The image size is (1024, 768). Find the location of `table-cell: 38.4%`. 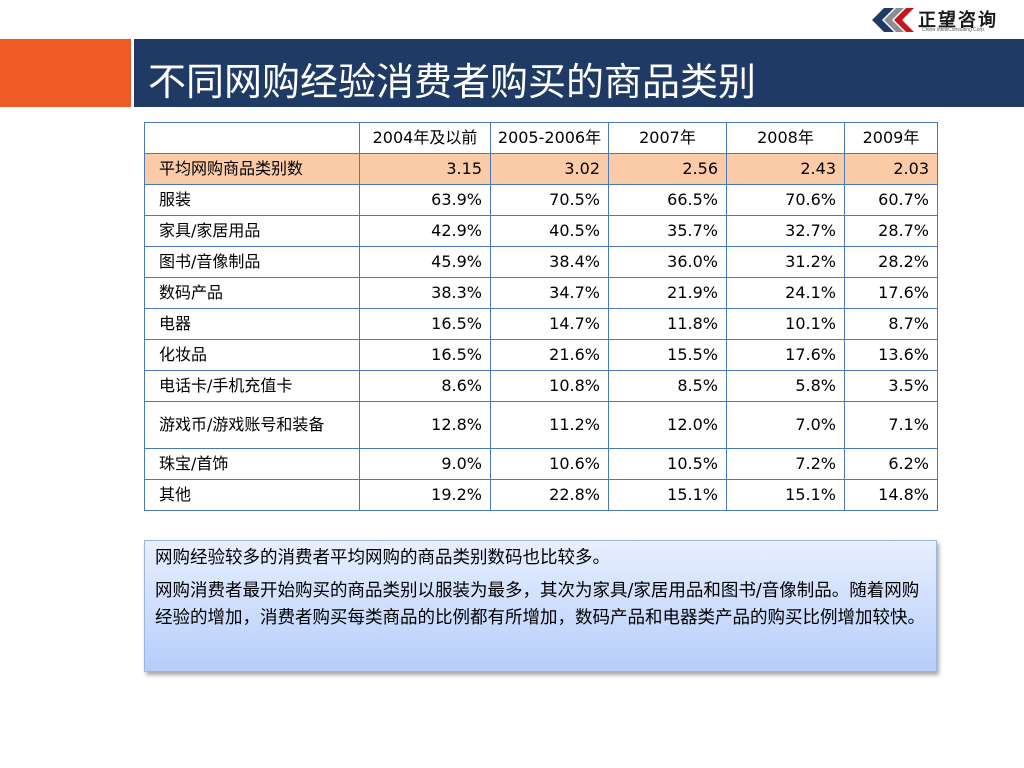

table-cell: 38.4% is located at coordinates (549, 262).